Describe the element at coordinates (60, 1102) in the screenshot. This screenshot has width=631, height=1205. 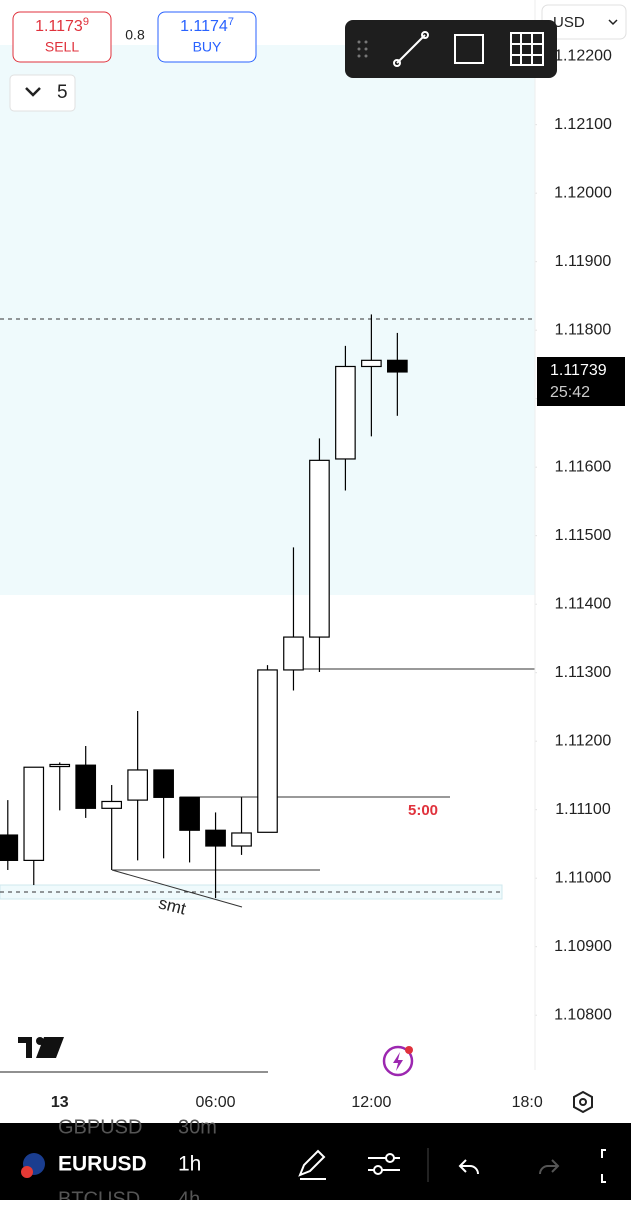
I see `x-tick-label: 13` at that location.